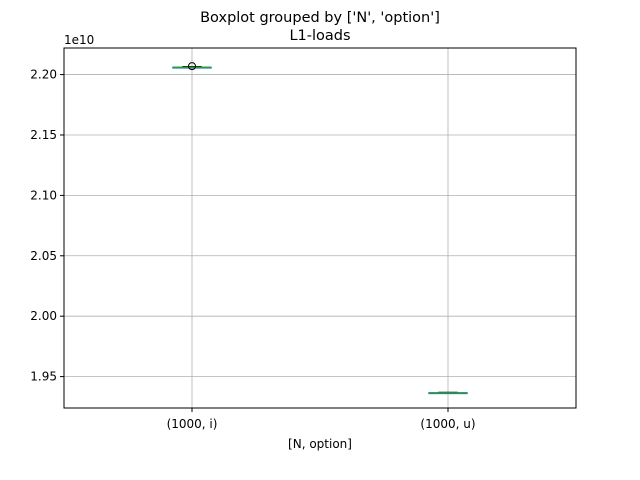  What do you see at coordinates (447, 424) in the screenshot?
I see `x-tick-label: (1000, u)` at bounding box center [447, 424].